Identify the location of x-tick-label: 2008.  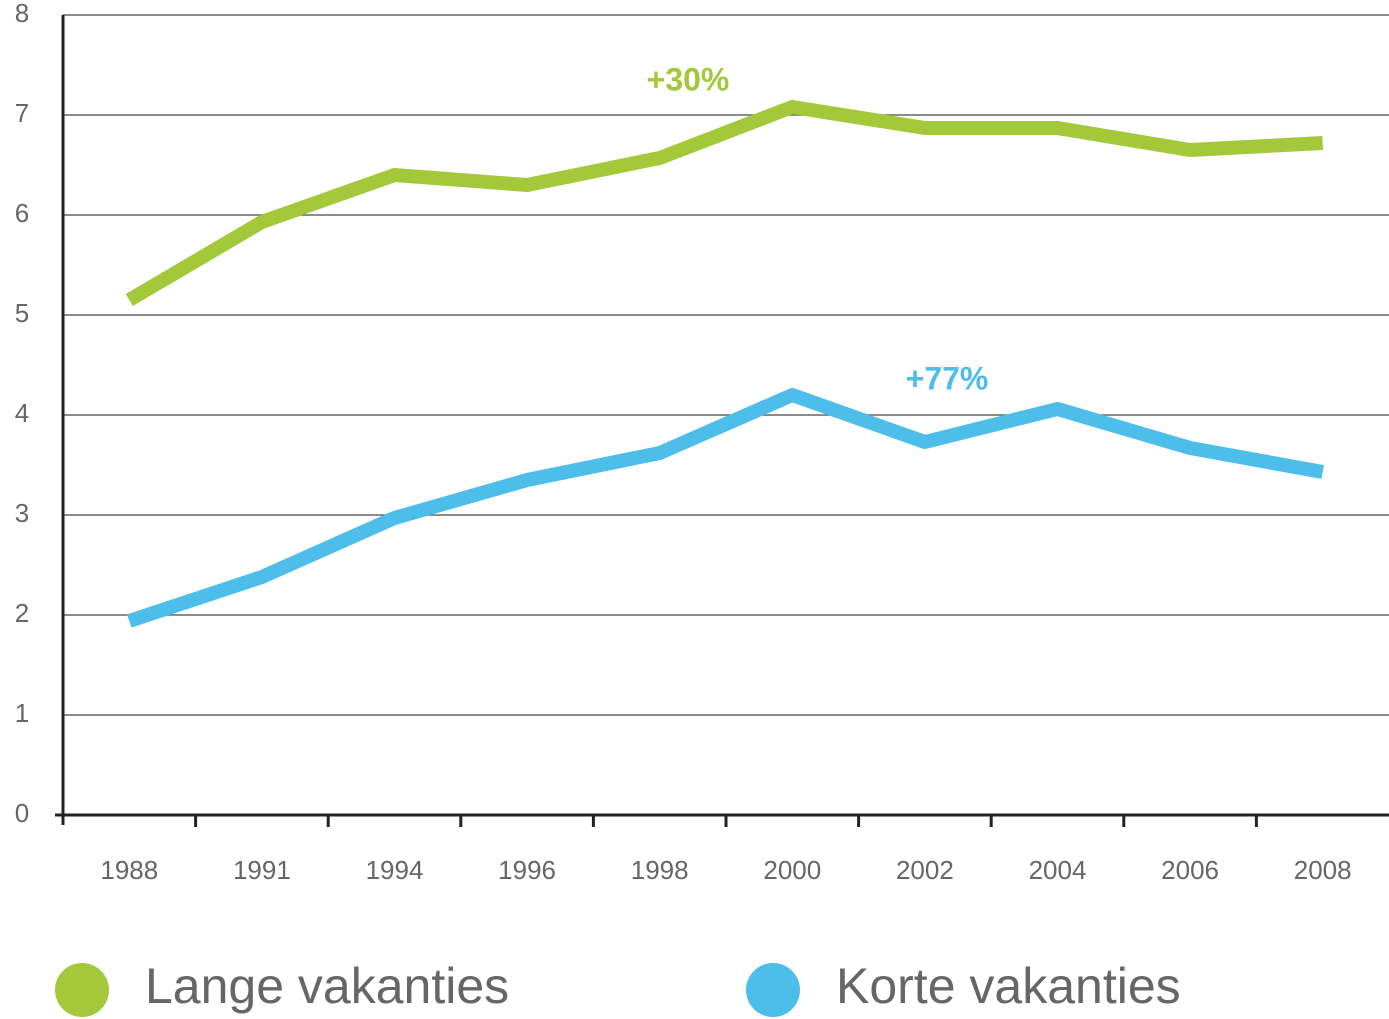
(1323, 870).